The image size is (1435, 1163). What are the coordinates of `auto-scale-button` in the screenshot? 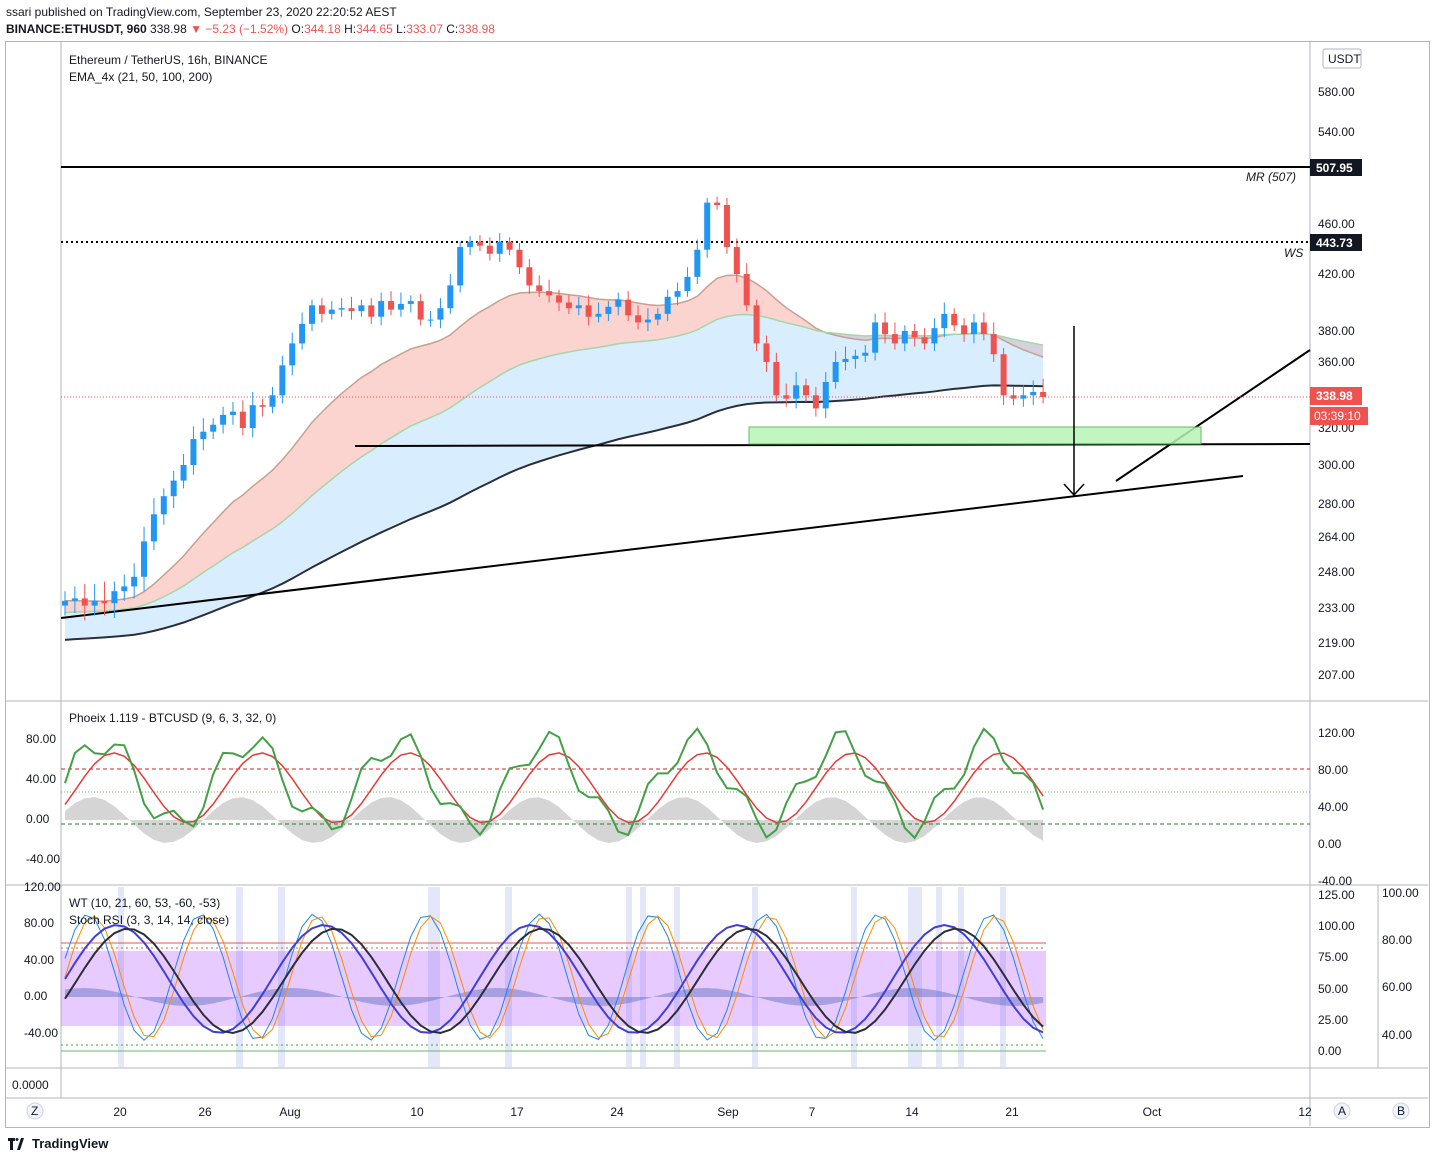 It's located at (1342, 1111).